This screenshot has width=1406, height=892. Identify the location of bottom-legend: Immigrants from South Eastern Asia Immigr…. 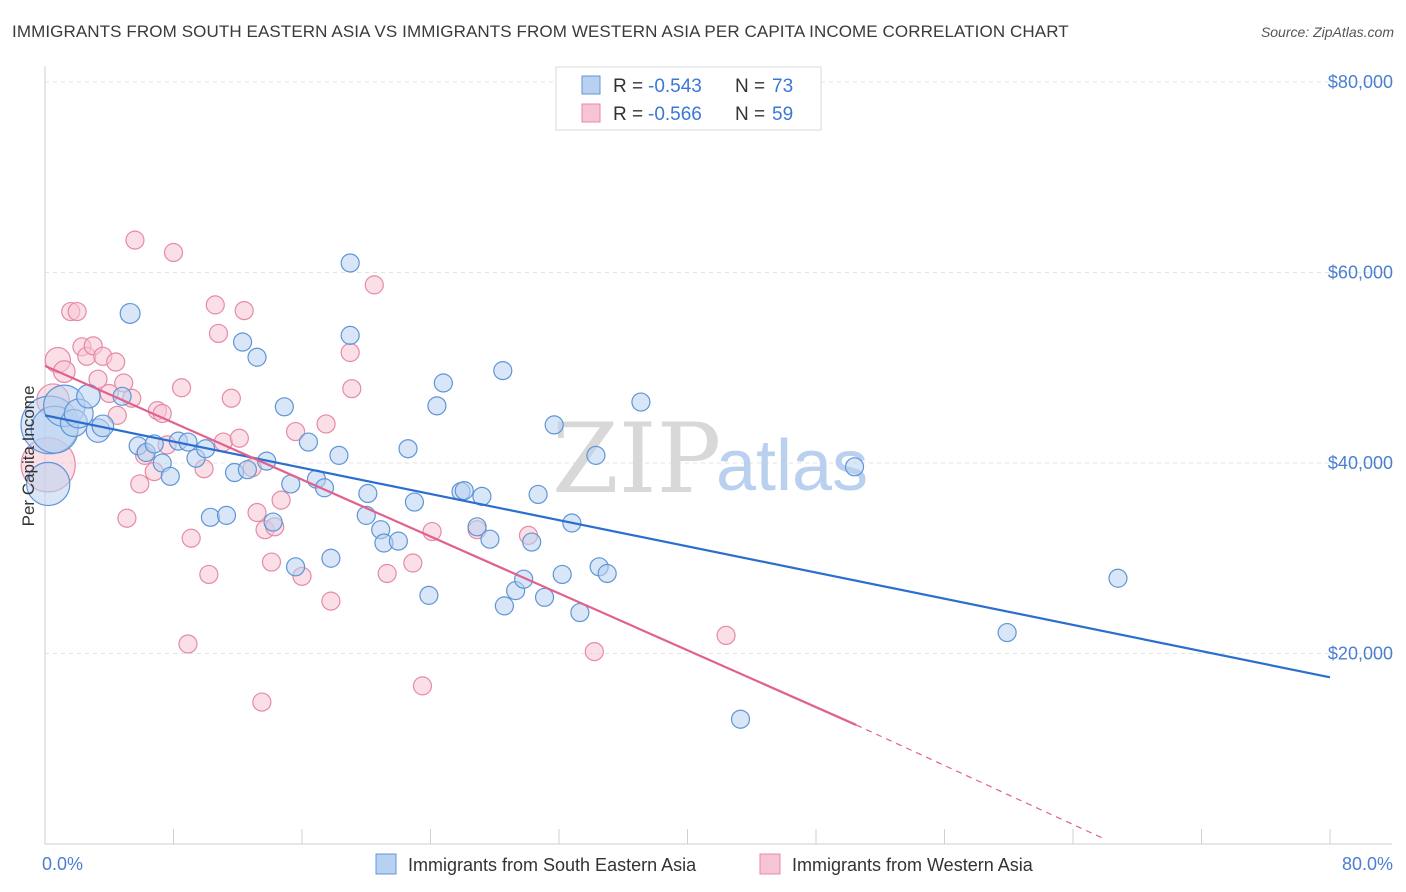
(704, 864).